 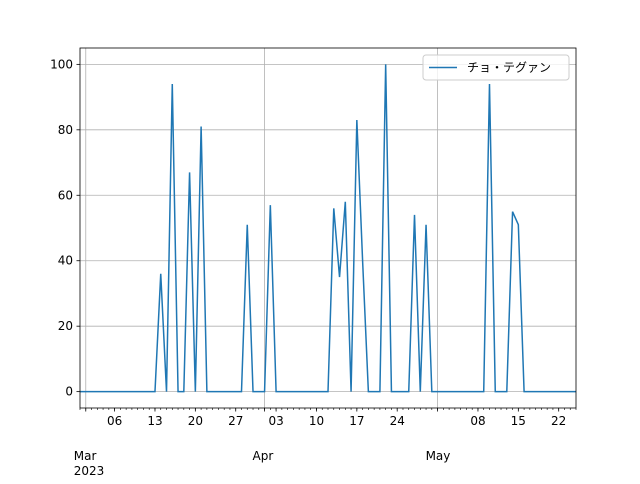 I want to click on y-tick-label: 60, so click(x=65, y=195).